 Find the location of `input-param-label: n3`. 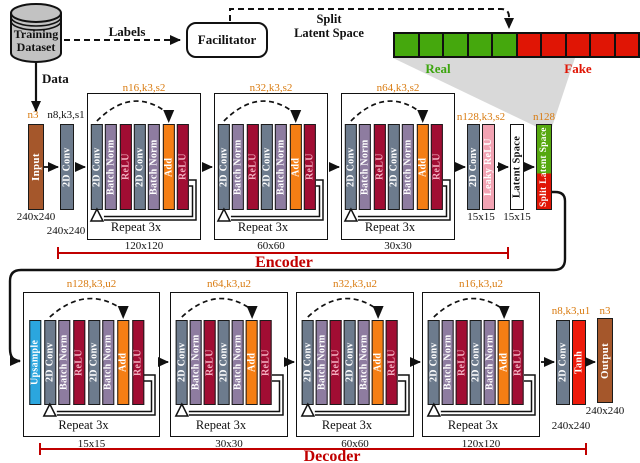

input-param-label: n3 is located at coordinates (33, 115).